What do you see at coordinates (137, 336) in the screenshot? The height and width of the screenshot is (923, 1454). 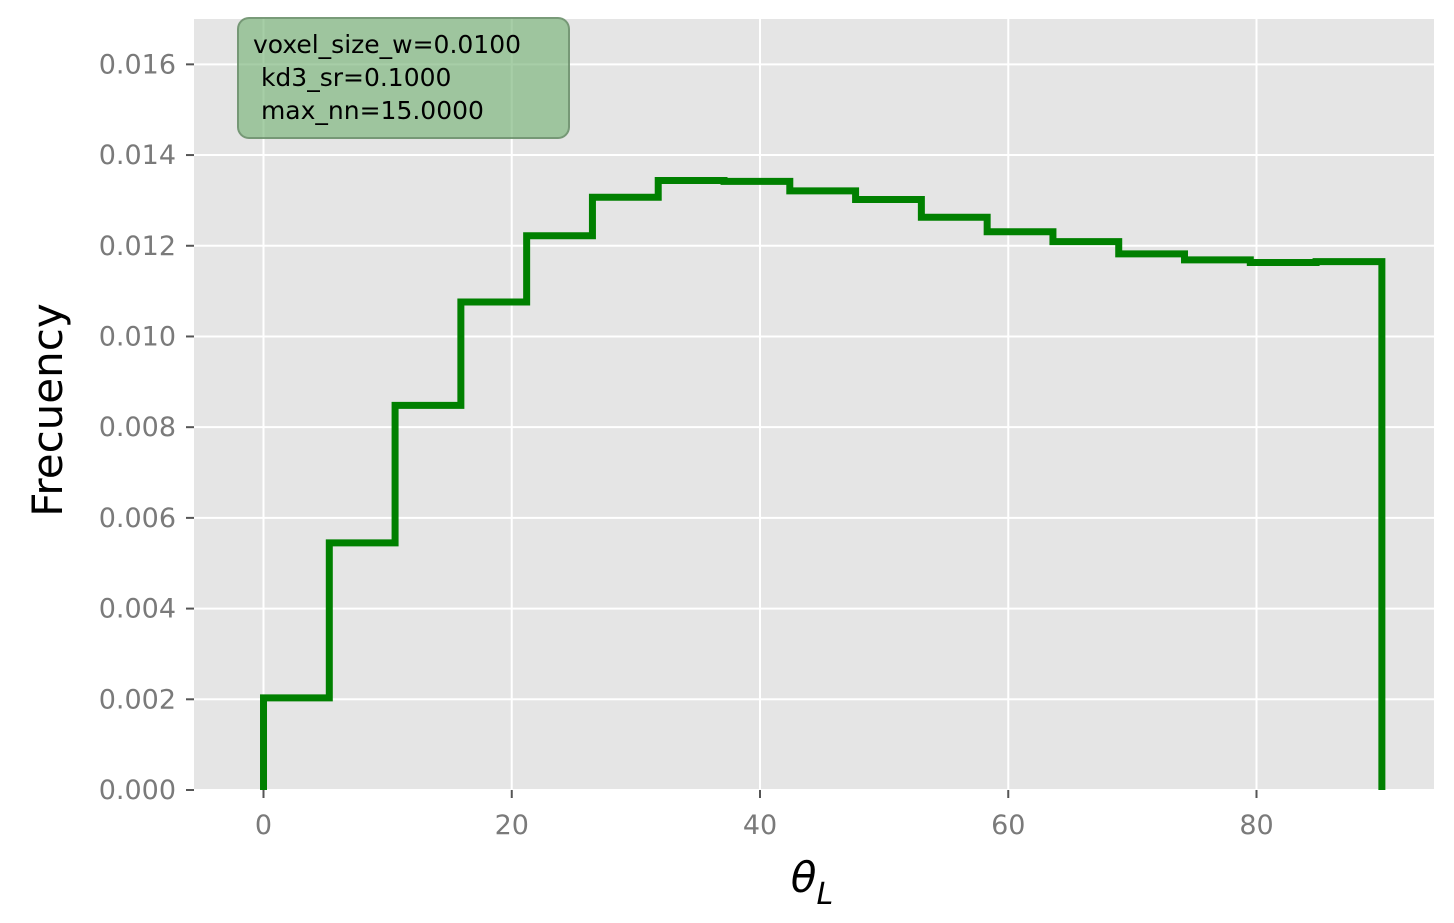 I see `y-tick-label: 0.010` at bounding box center [137, 336].